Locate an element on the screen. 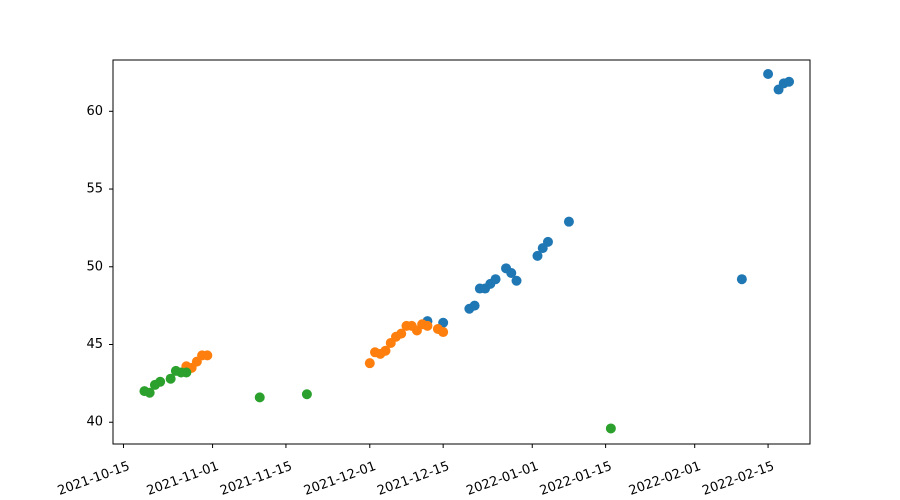 The width and height of the screenshot is (900, 500). y-tick-label: 55 is located at coordinates (94, 189).